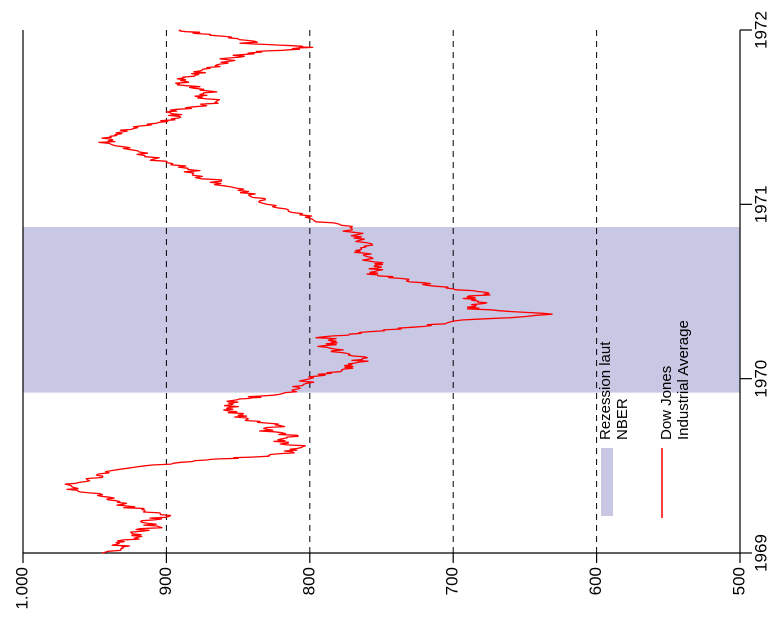 The width and height of the screenshot is (784, 642). What do you see at coordinates (683, 380) in the screenshot?
I see `legend-dow-label: Industrial Average` at bounding box center [683, 380].